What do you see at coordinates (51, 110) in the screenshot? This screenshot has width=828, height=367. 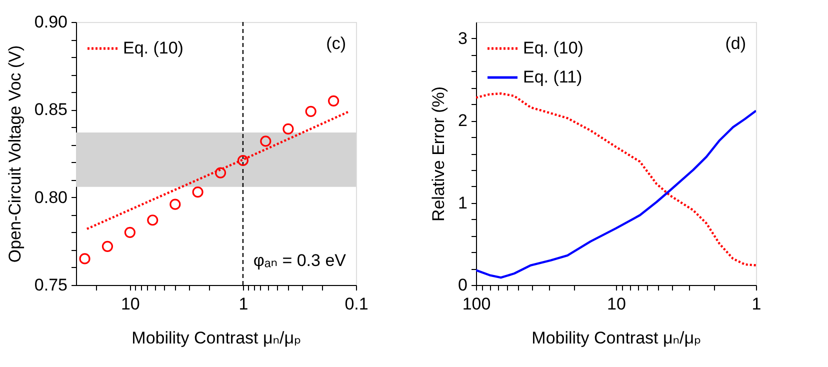 I see `y-tick-label: 0.85` at bounding box center [51, 110].